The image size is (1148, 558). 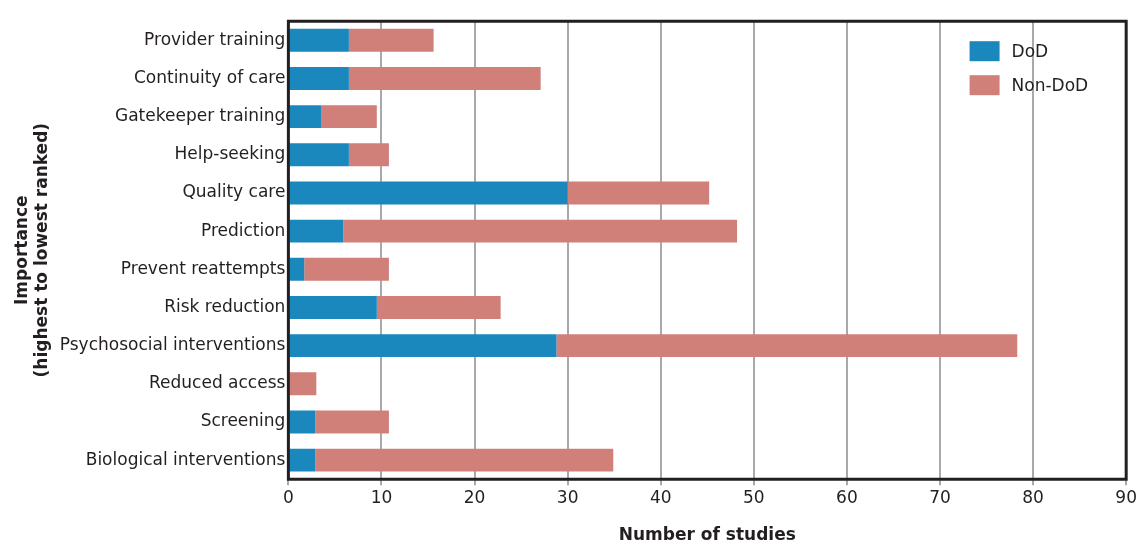 I want to click on x-tick-label: 80, so click(x=1033, y=496).